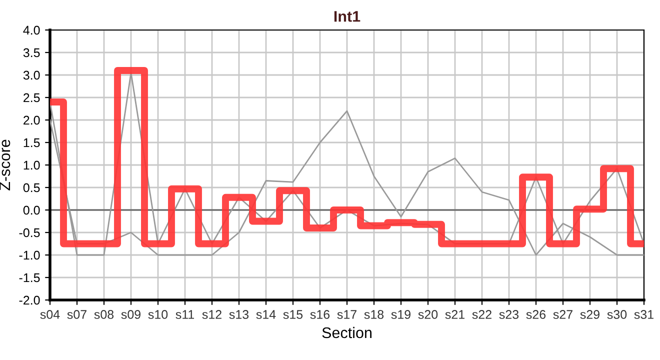 The image size is (660, 360). What do you see at coordinates (266, 314) in the screenshot?
I see `x-tick-label: s14` at bounding box center [266, 314].